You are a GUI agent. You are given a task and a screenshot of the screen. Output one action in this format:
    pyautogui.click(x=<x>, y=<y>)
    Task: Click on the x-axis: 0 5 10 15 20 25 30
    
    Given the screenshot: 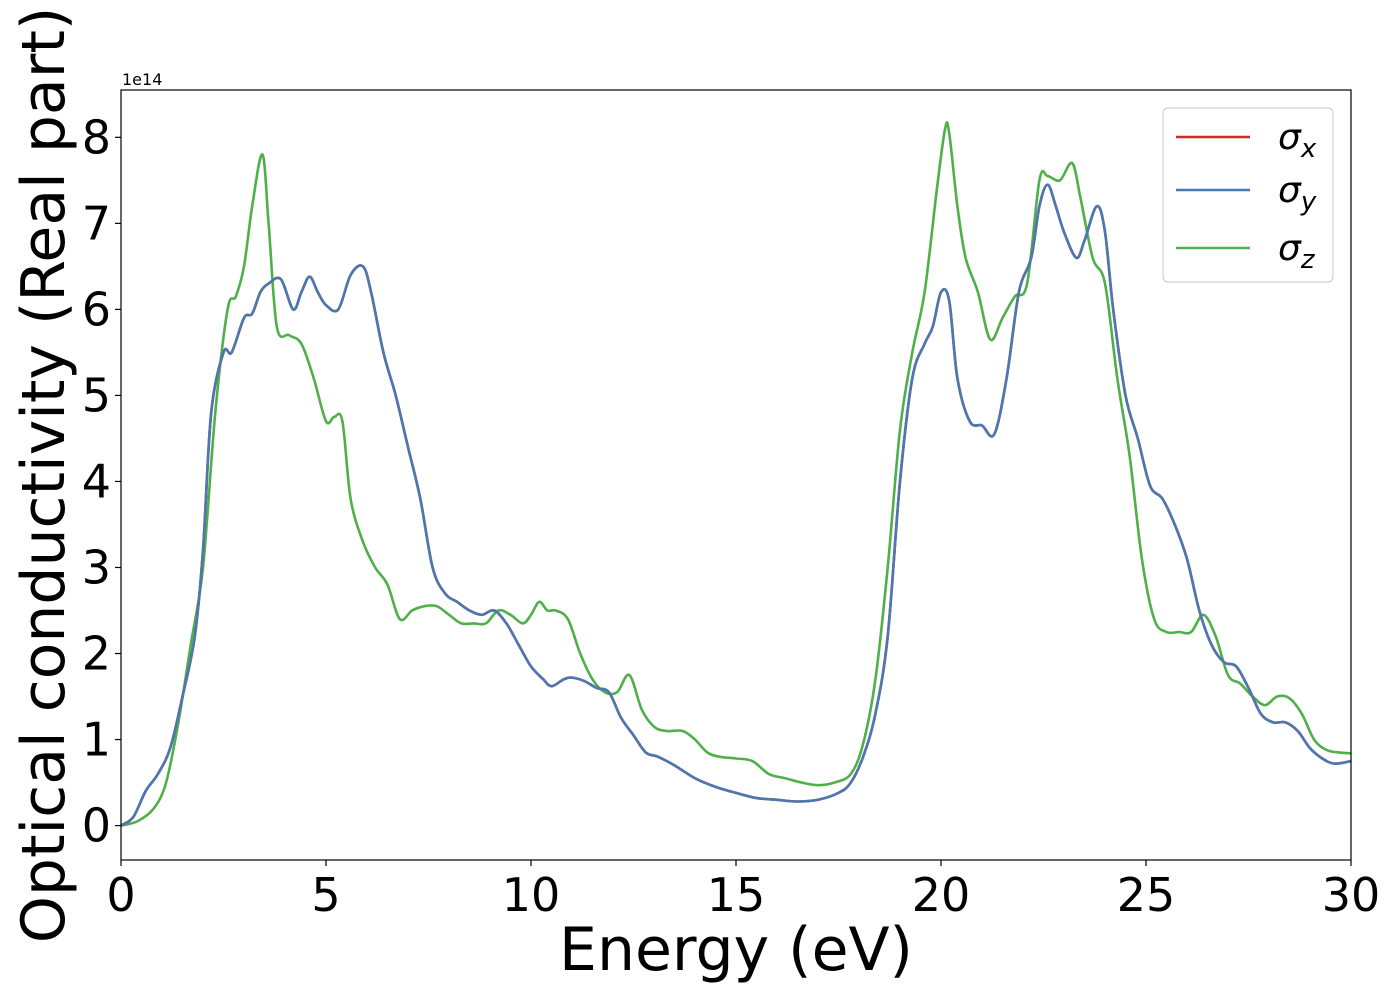 What is the action you would take?
    pyautogui.click(x=743, y=891)
    